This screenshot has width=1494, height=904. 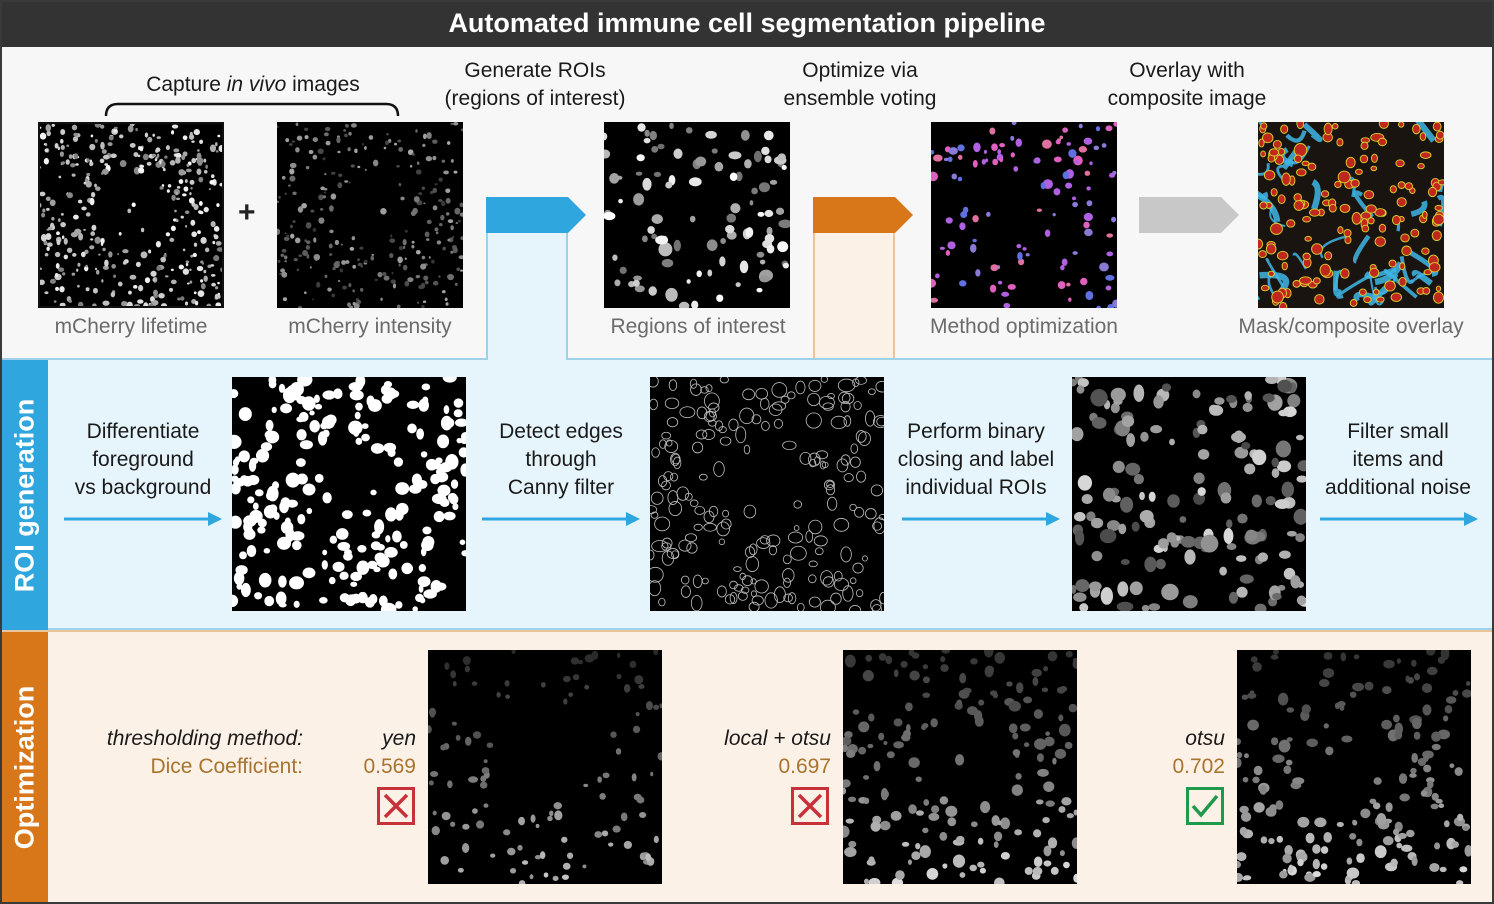 I want to click on foreground-mask-image, so click(x=349, y=494).